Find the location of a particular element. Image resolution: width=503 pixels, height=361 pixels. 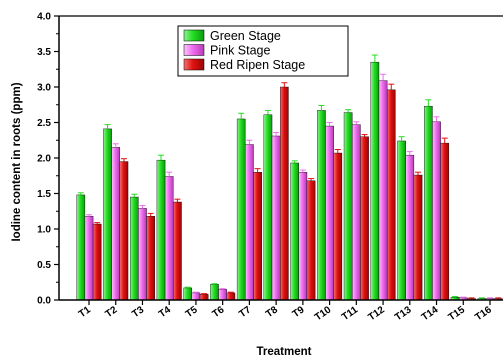

x-tick-label-t6: T6 is located at coordinates (219, 312).